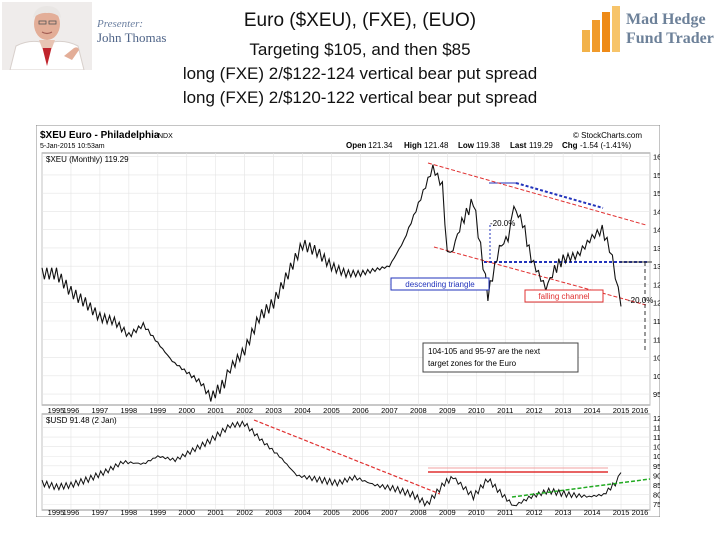  Describe the element at coordinates (656, 157) in the screenshot. I see `y-tick-label: 160` at that location.